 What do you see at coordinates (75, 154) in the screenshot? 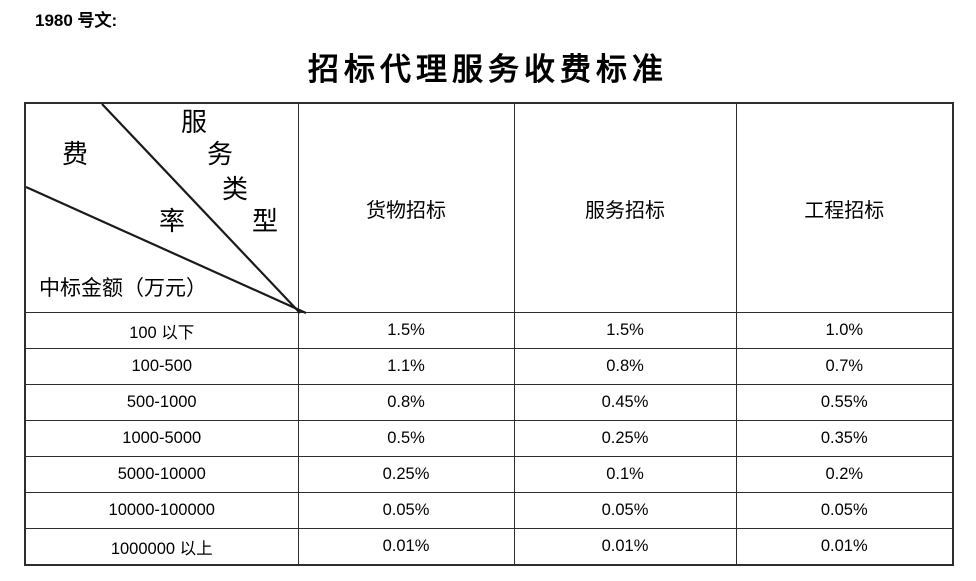
I see `corner-label-char: 费` at bounding box center [75, 154].